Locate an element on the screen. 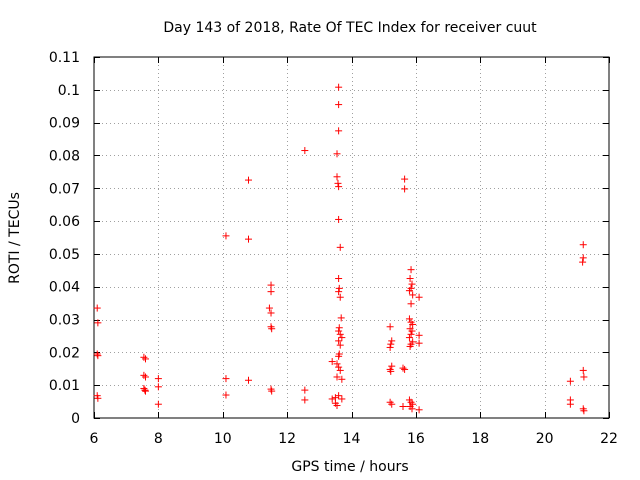  x-tick-label: 18 is located at coordinates (480, 439).